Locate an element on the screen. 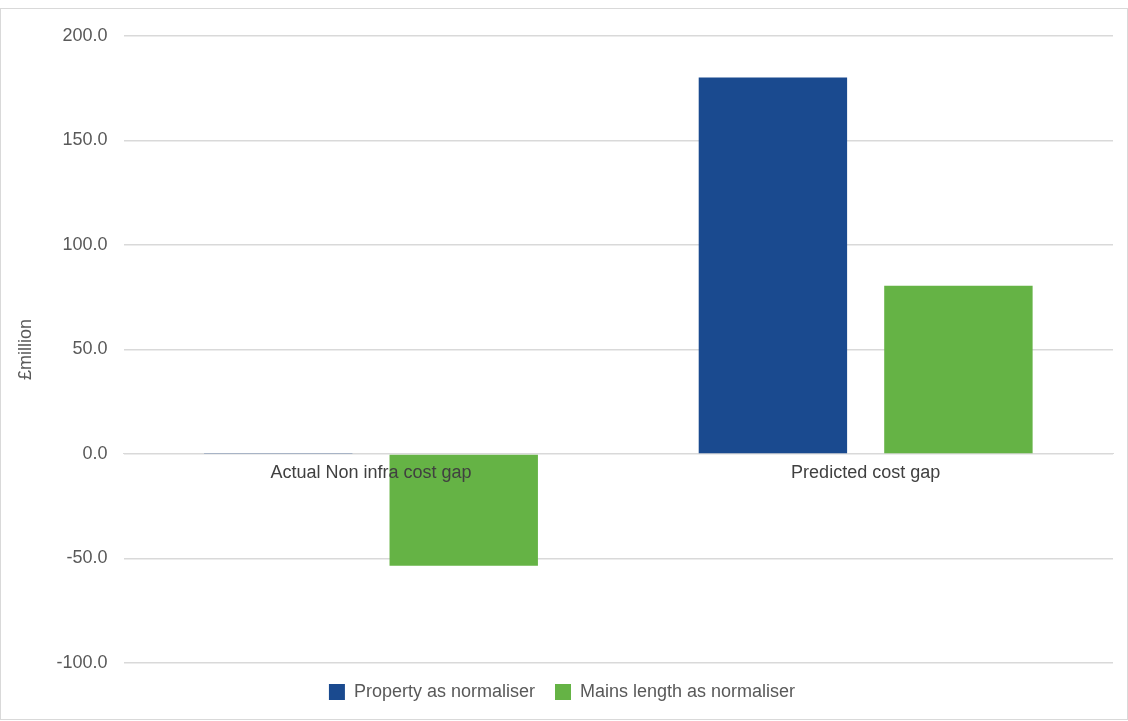 Image resolution: width=1128 pixels, height=721 pixels. y-tick-label: 200.0 is located at coordinates (85, 34).